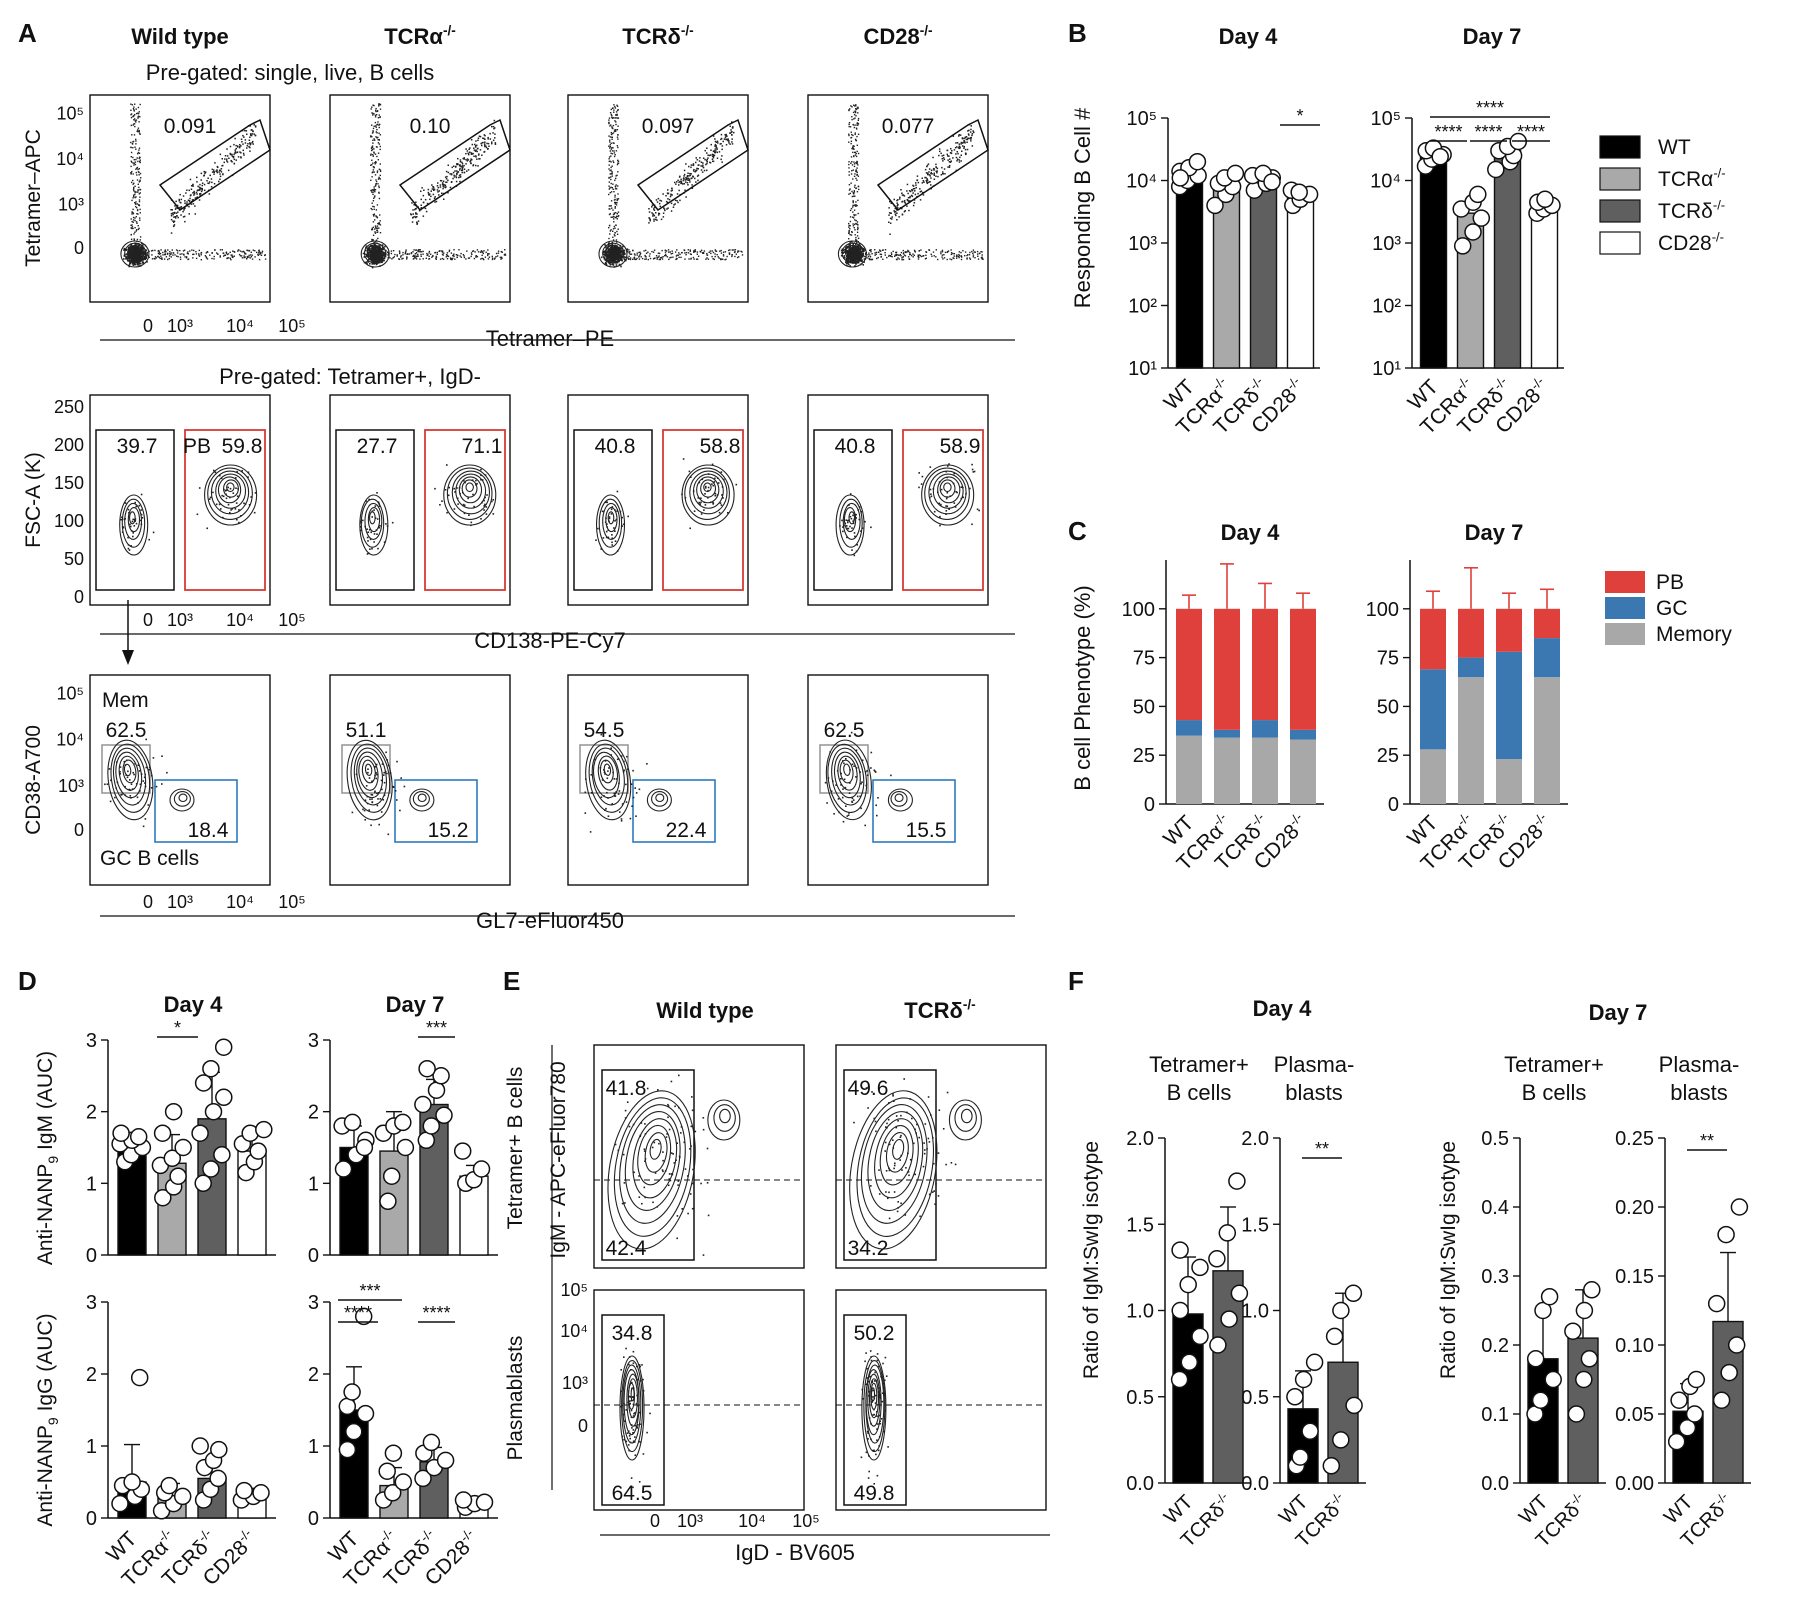  I want to click on tetramer-gate, so click(932, 165).